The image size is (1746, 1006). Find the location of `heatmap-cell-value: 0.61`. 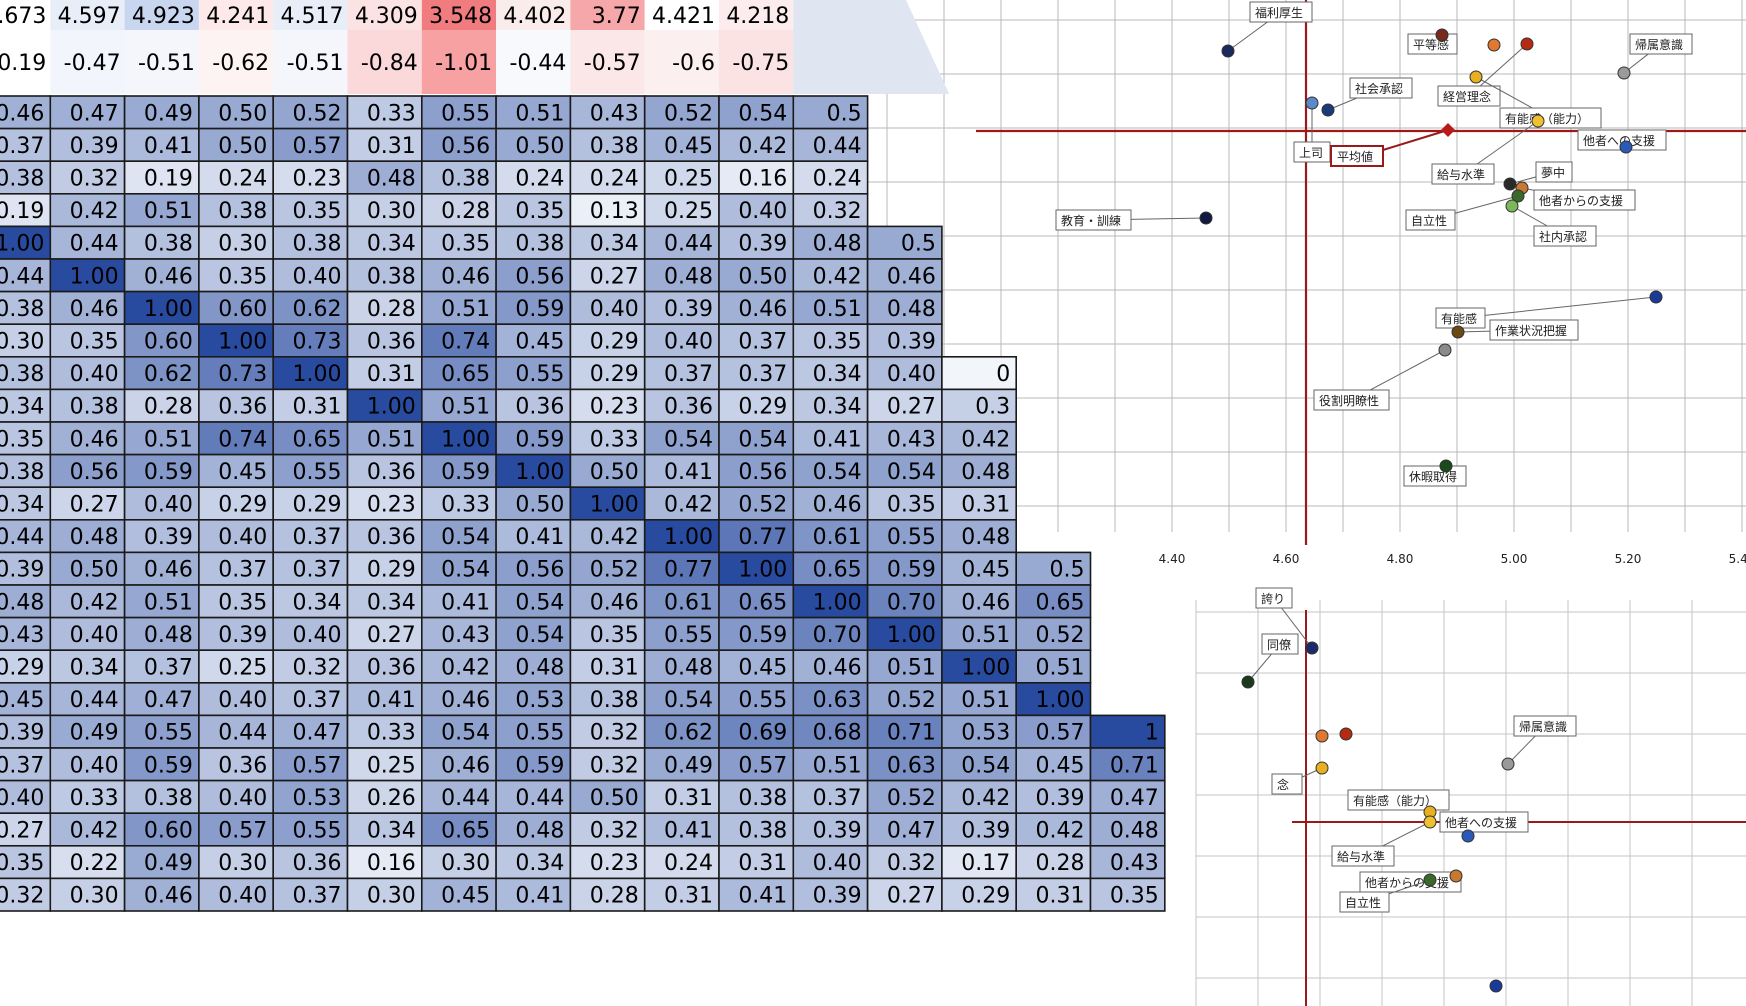

heatmap-cell-value: 0.61 is located at coordinates (837, 537).